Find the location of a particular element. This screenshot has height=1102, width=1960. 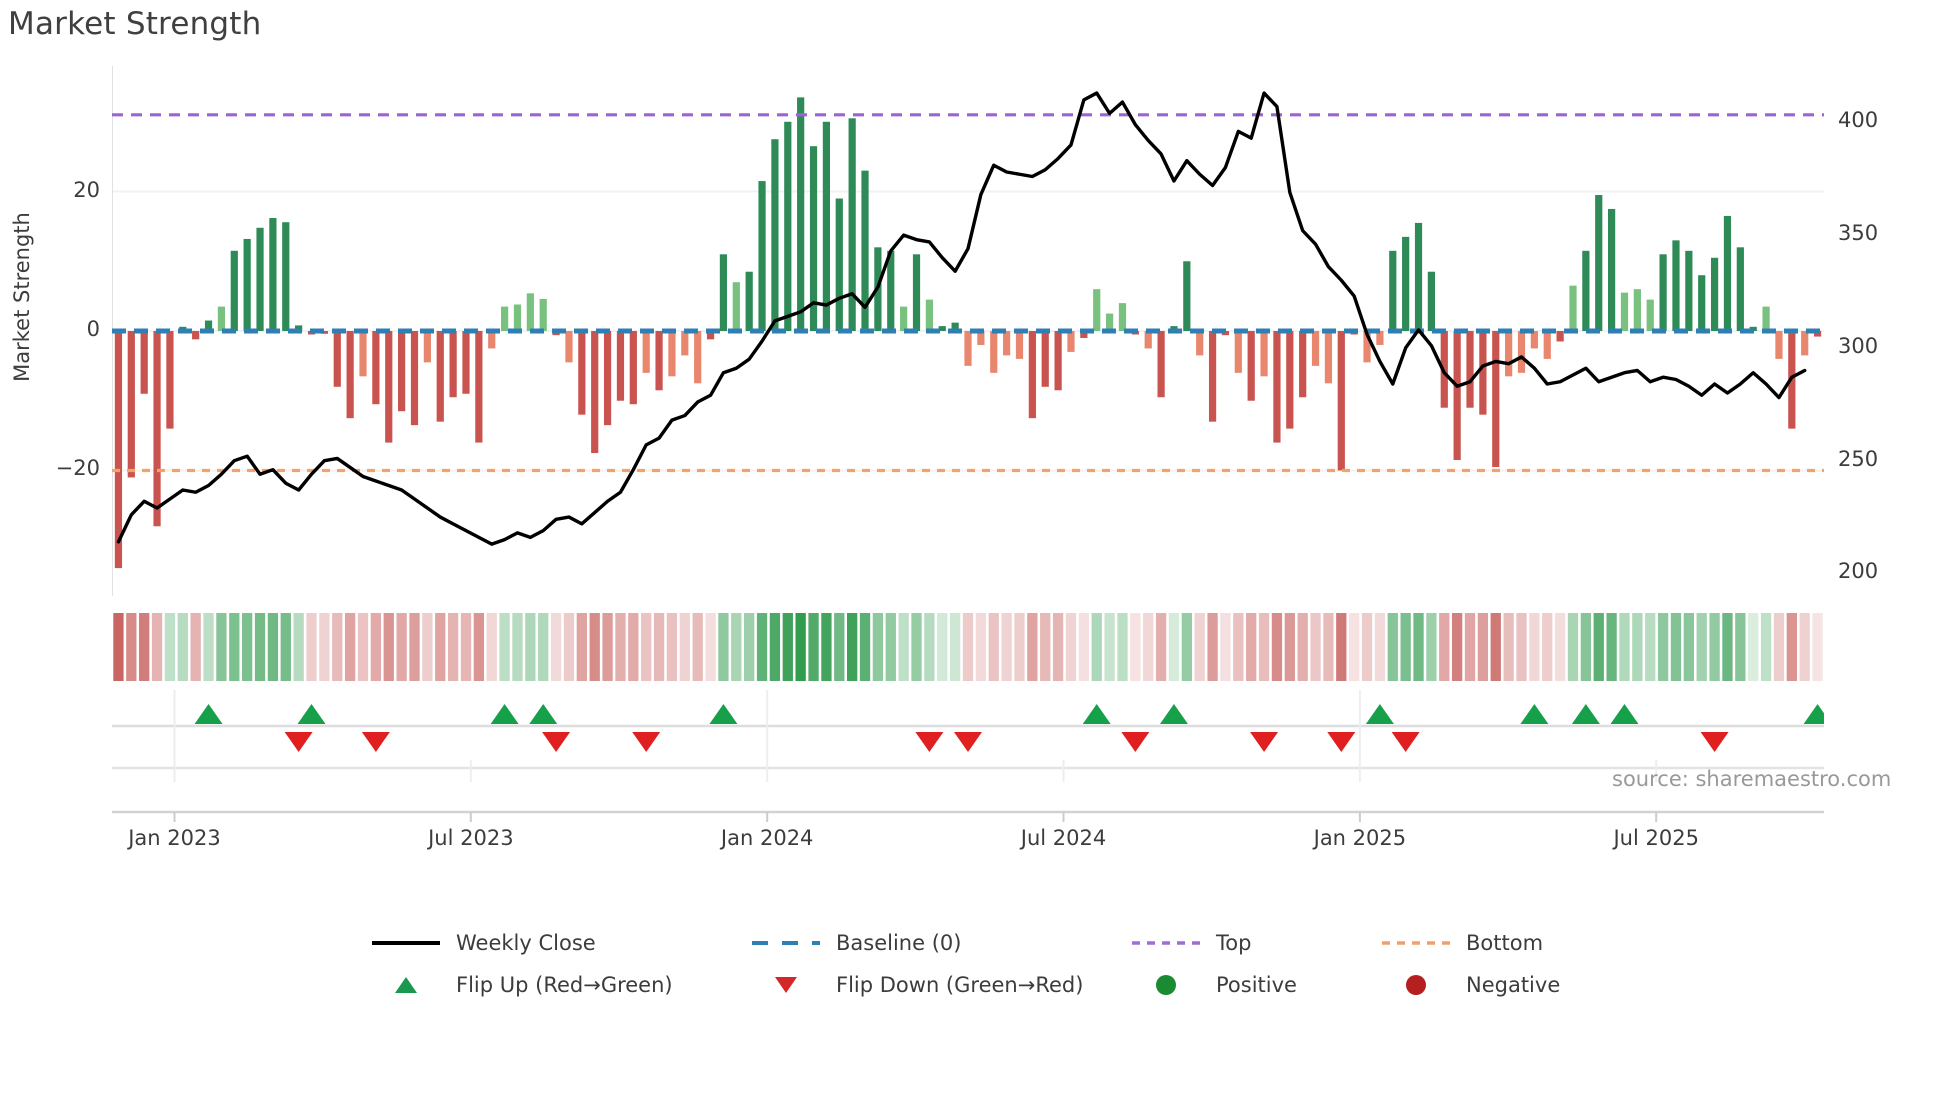

legend-item: Baseline (0) is located at coordinates (940, 943).